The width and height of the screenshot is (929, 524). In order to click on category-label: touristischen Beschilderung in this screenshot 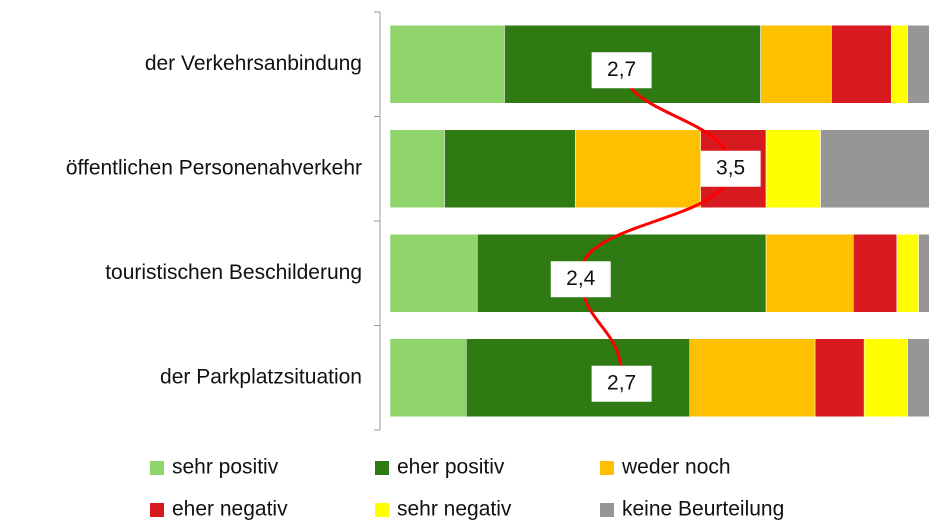, I will do `click(233, 272)`.